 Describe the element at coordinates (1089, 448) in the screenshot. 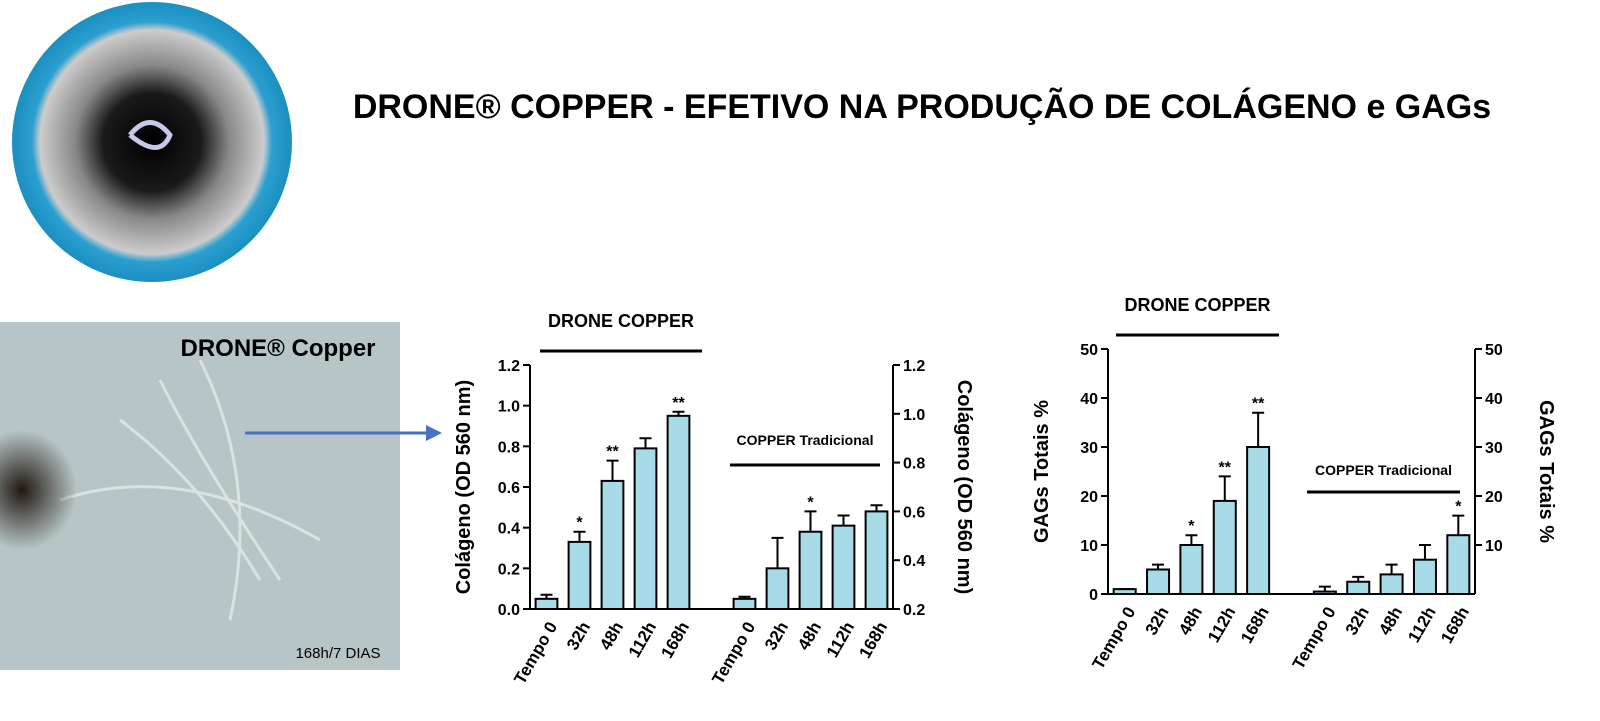

I see `y-tick-label: 30` at that location.